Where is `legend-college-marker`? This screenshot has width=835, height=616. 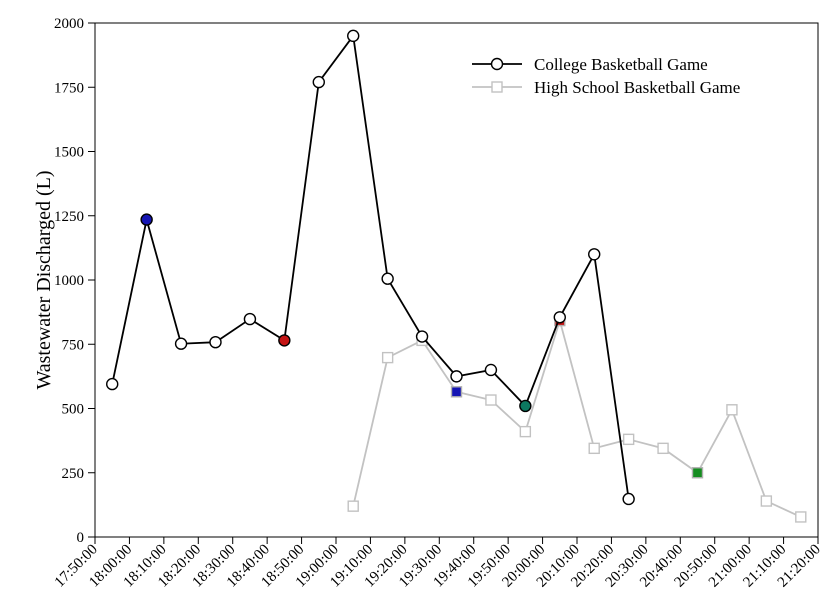 legend-college-marker is located at coordinates (497, 64).